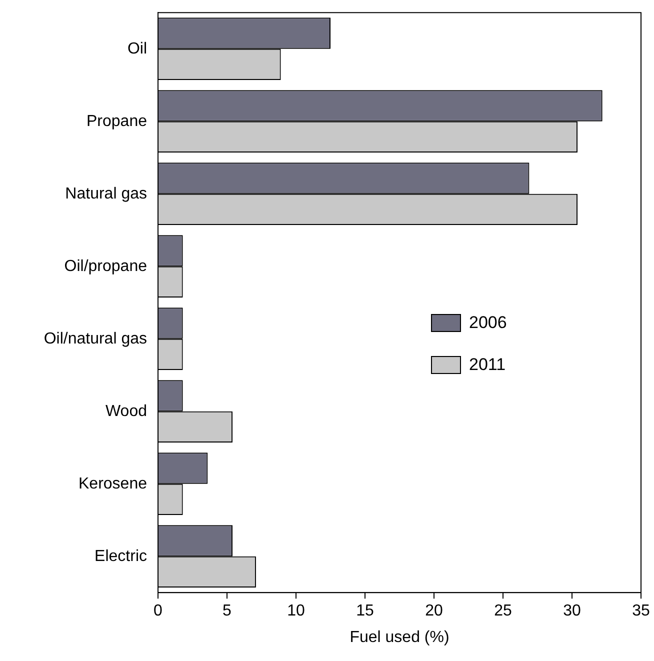 Image resolution: width=654 pixels, height=661 pixels. What do you see at coordinates (488, 322) in the screenshot?
I see `legend-label: 2006` at bounding box center [488, 322].